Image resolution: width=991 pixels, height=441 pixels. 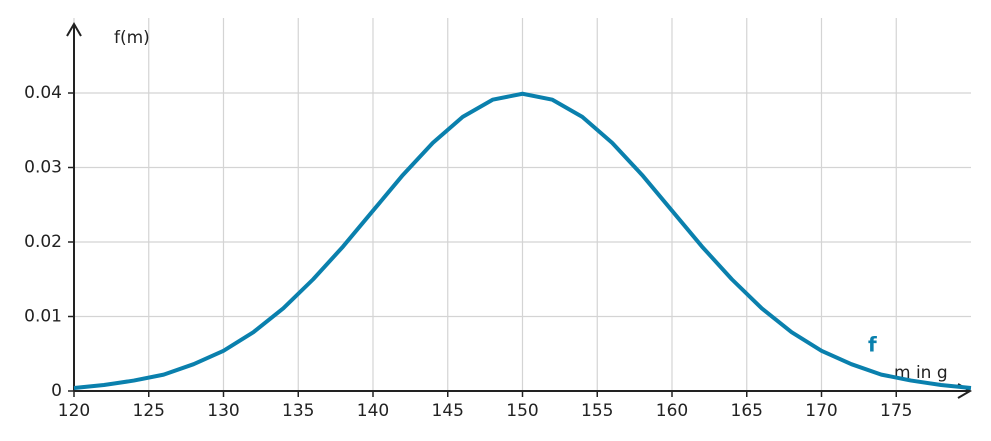 What do you see at coordinates (672, 411) in the screenshot?
I see `x-tick-label: 160` at bounding box center [672, 411].